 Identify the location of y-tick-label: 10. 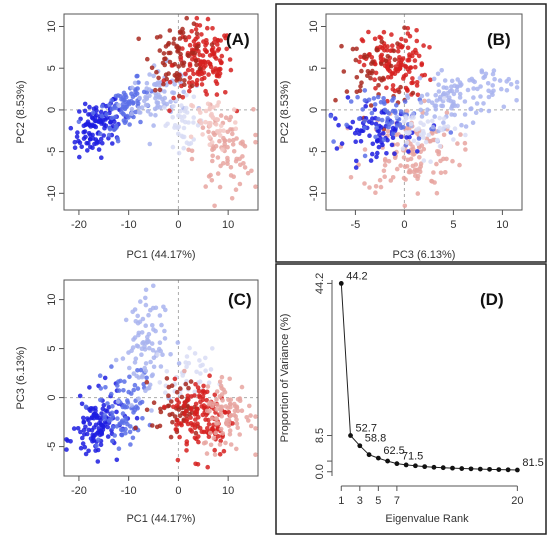
(52, 26).